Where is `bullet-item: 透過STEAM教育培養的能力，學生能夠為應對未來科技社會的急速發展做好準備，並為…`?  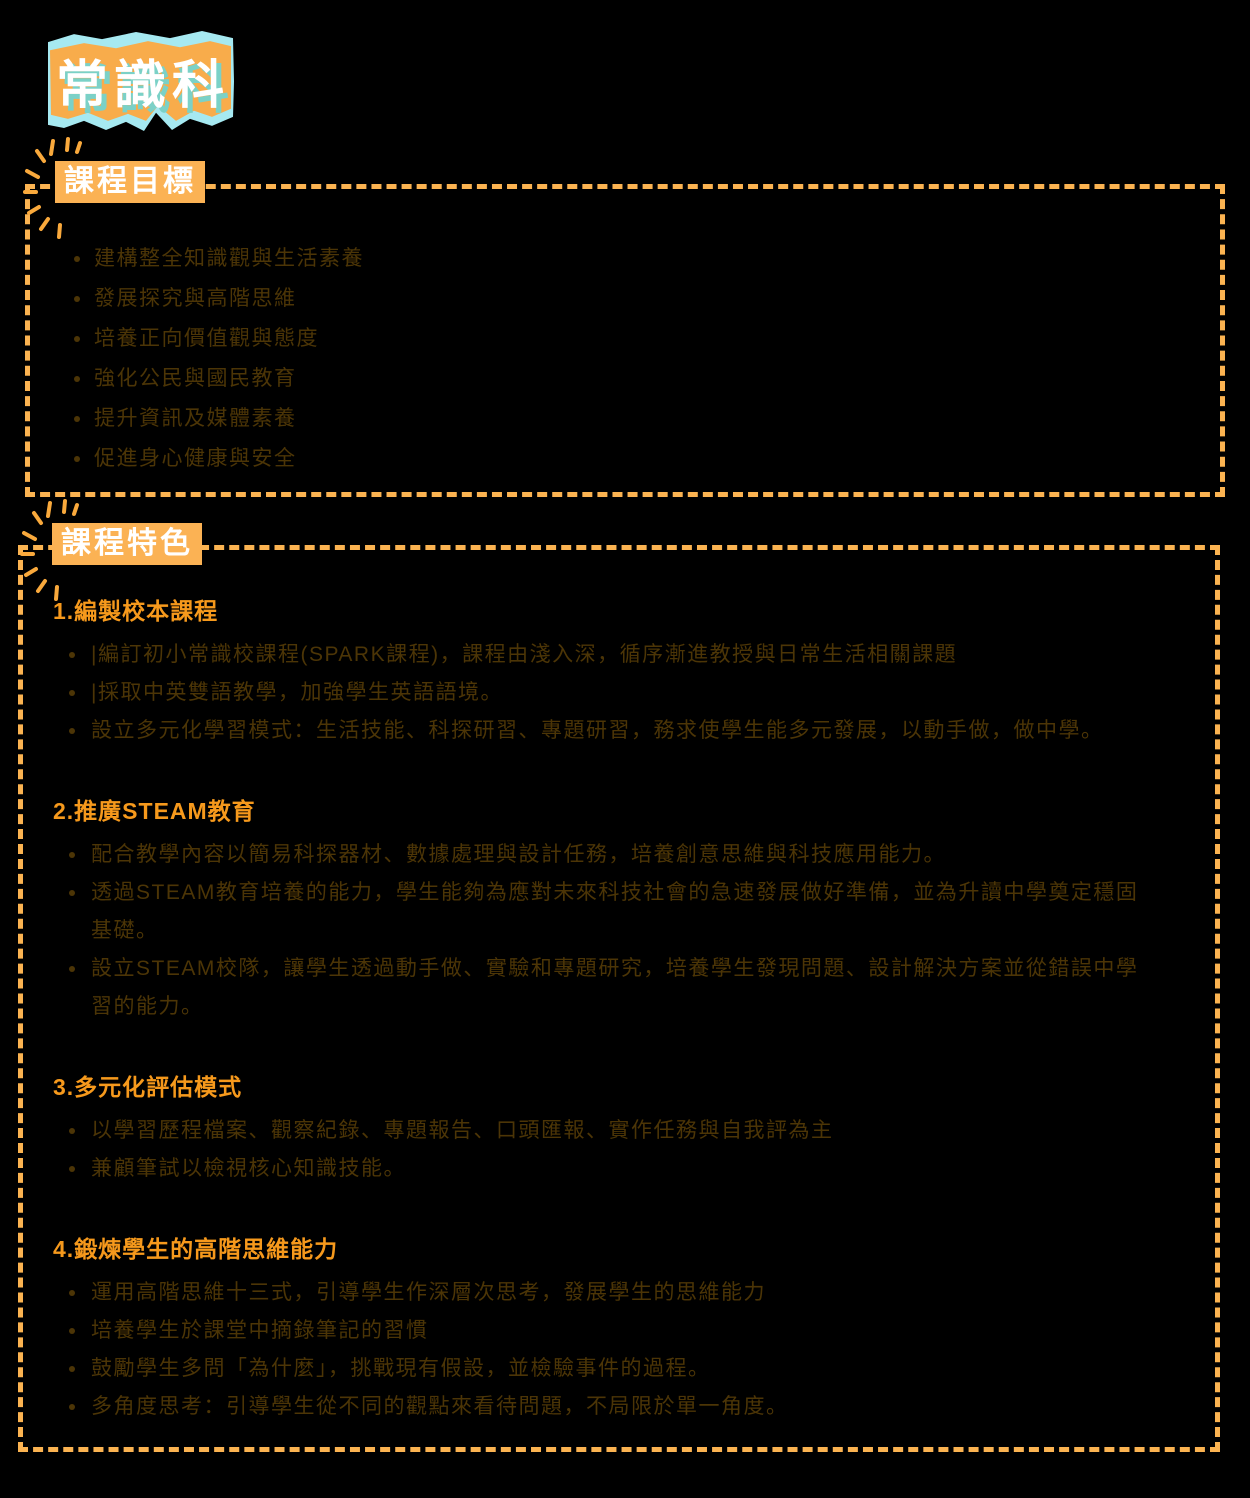
bullet-item: 透過STEAM教育培養的能力，學生能夠為應對未來科技社會的急速發展做好準備，並為… is located at coordinates (626, 912).